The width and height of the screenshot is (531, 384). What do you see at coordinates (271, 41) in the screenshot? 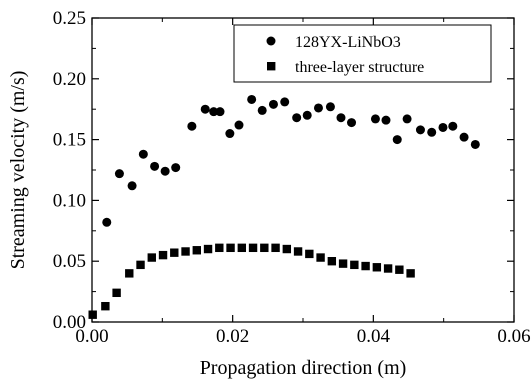
I see `legend-marker-circle` at bounding box center [271, 41].